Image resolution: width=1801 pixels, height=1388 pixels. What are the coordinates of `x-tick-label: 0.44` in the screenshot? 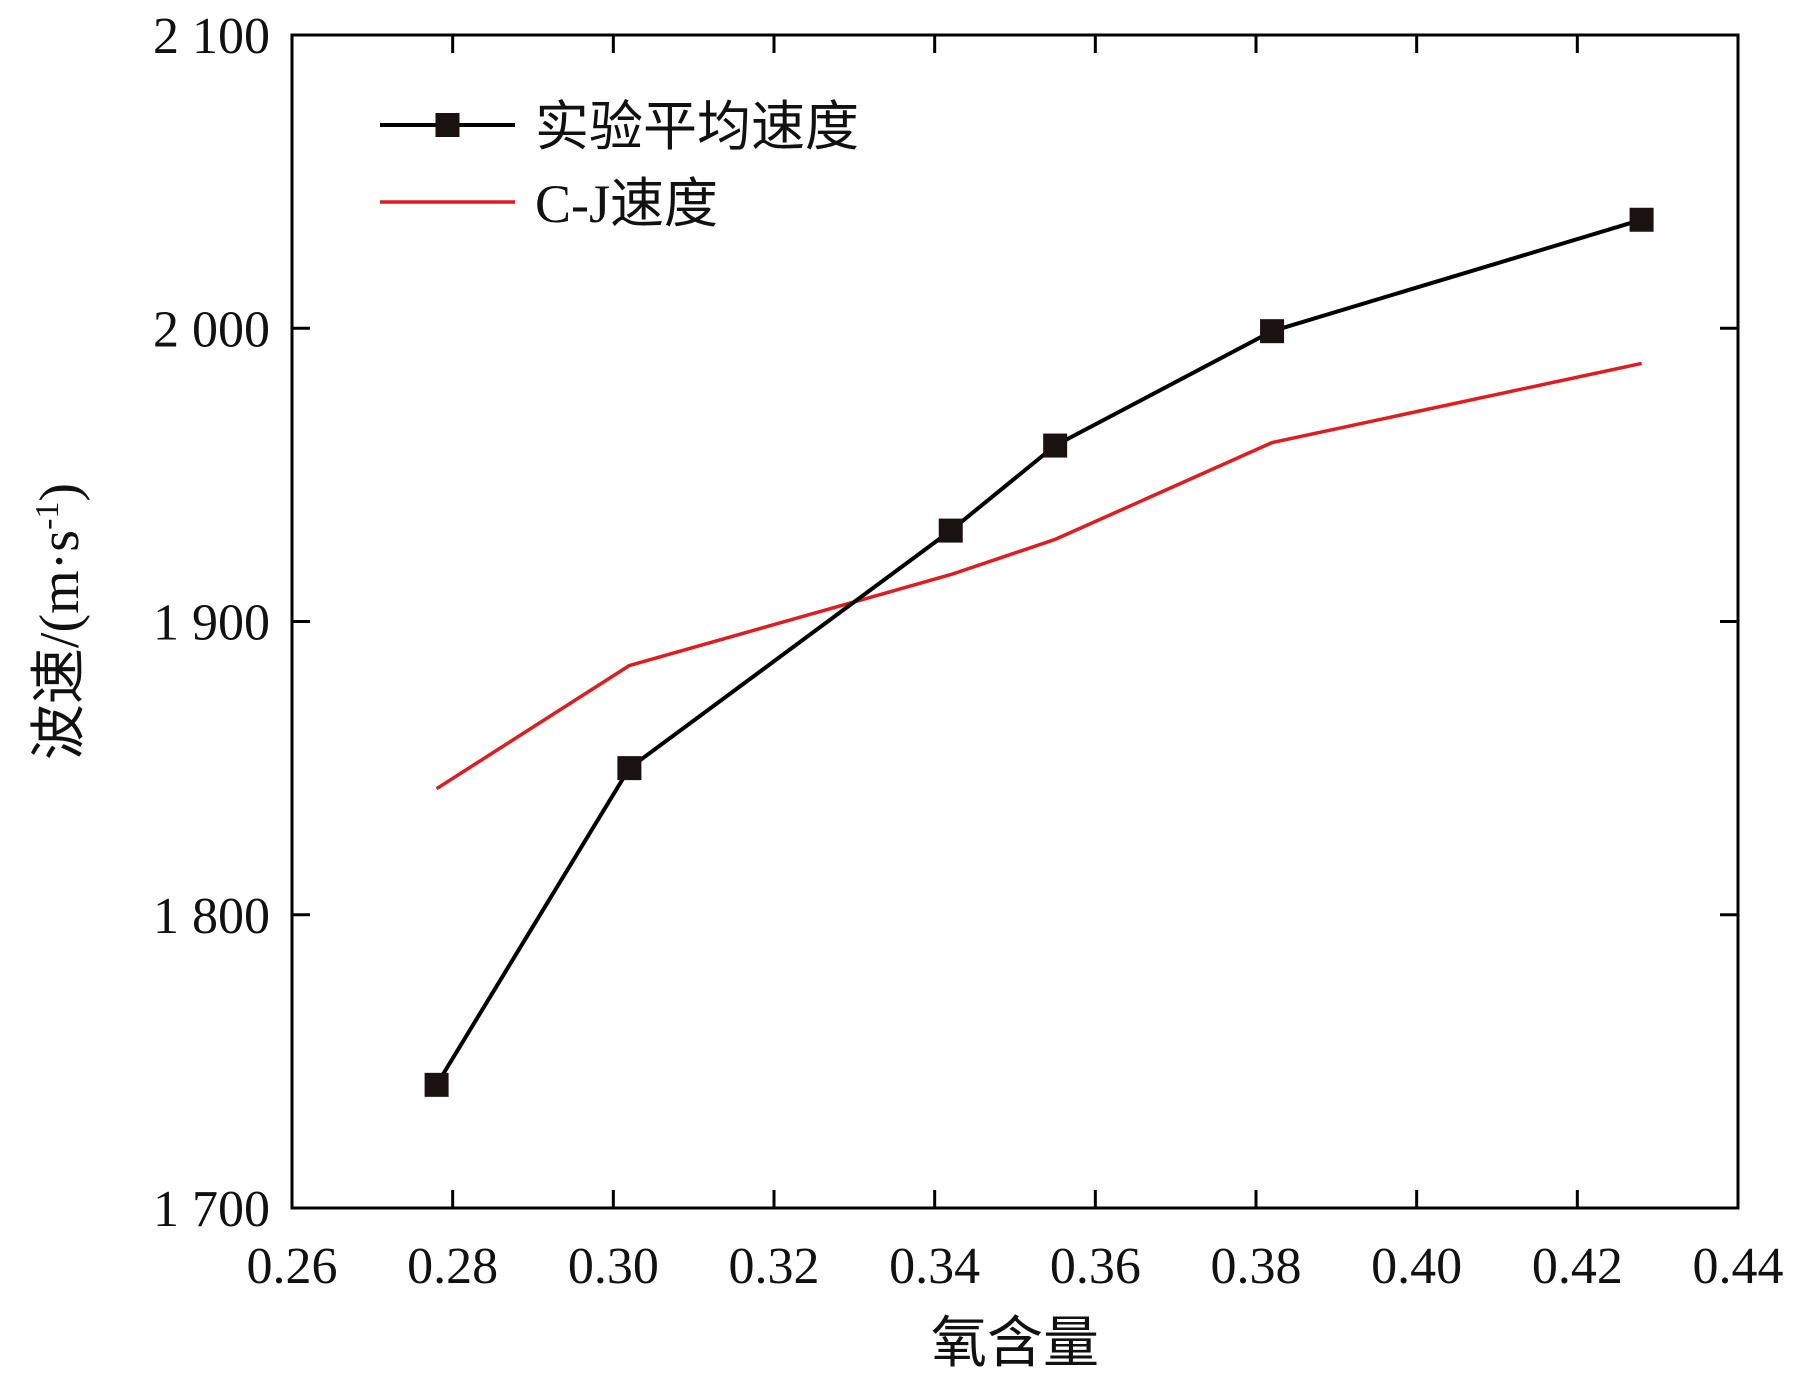 It's located at (1738, 1266).